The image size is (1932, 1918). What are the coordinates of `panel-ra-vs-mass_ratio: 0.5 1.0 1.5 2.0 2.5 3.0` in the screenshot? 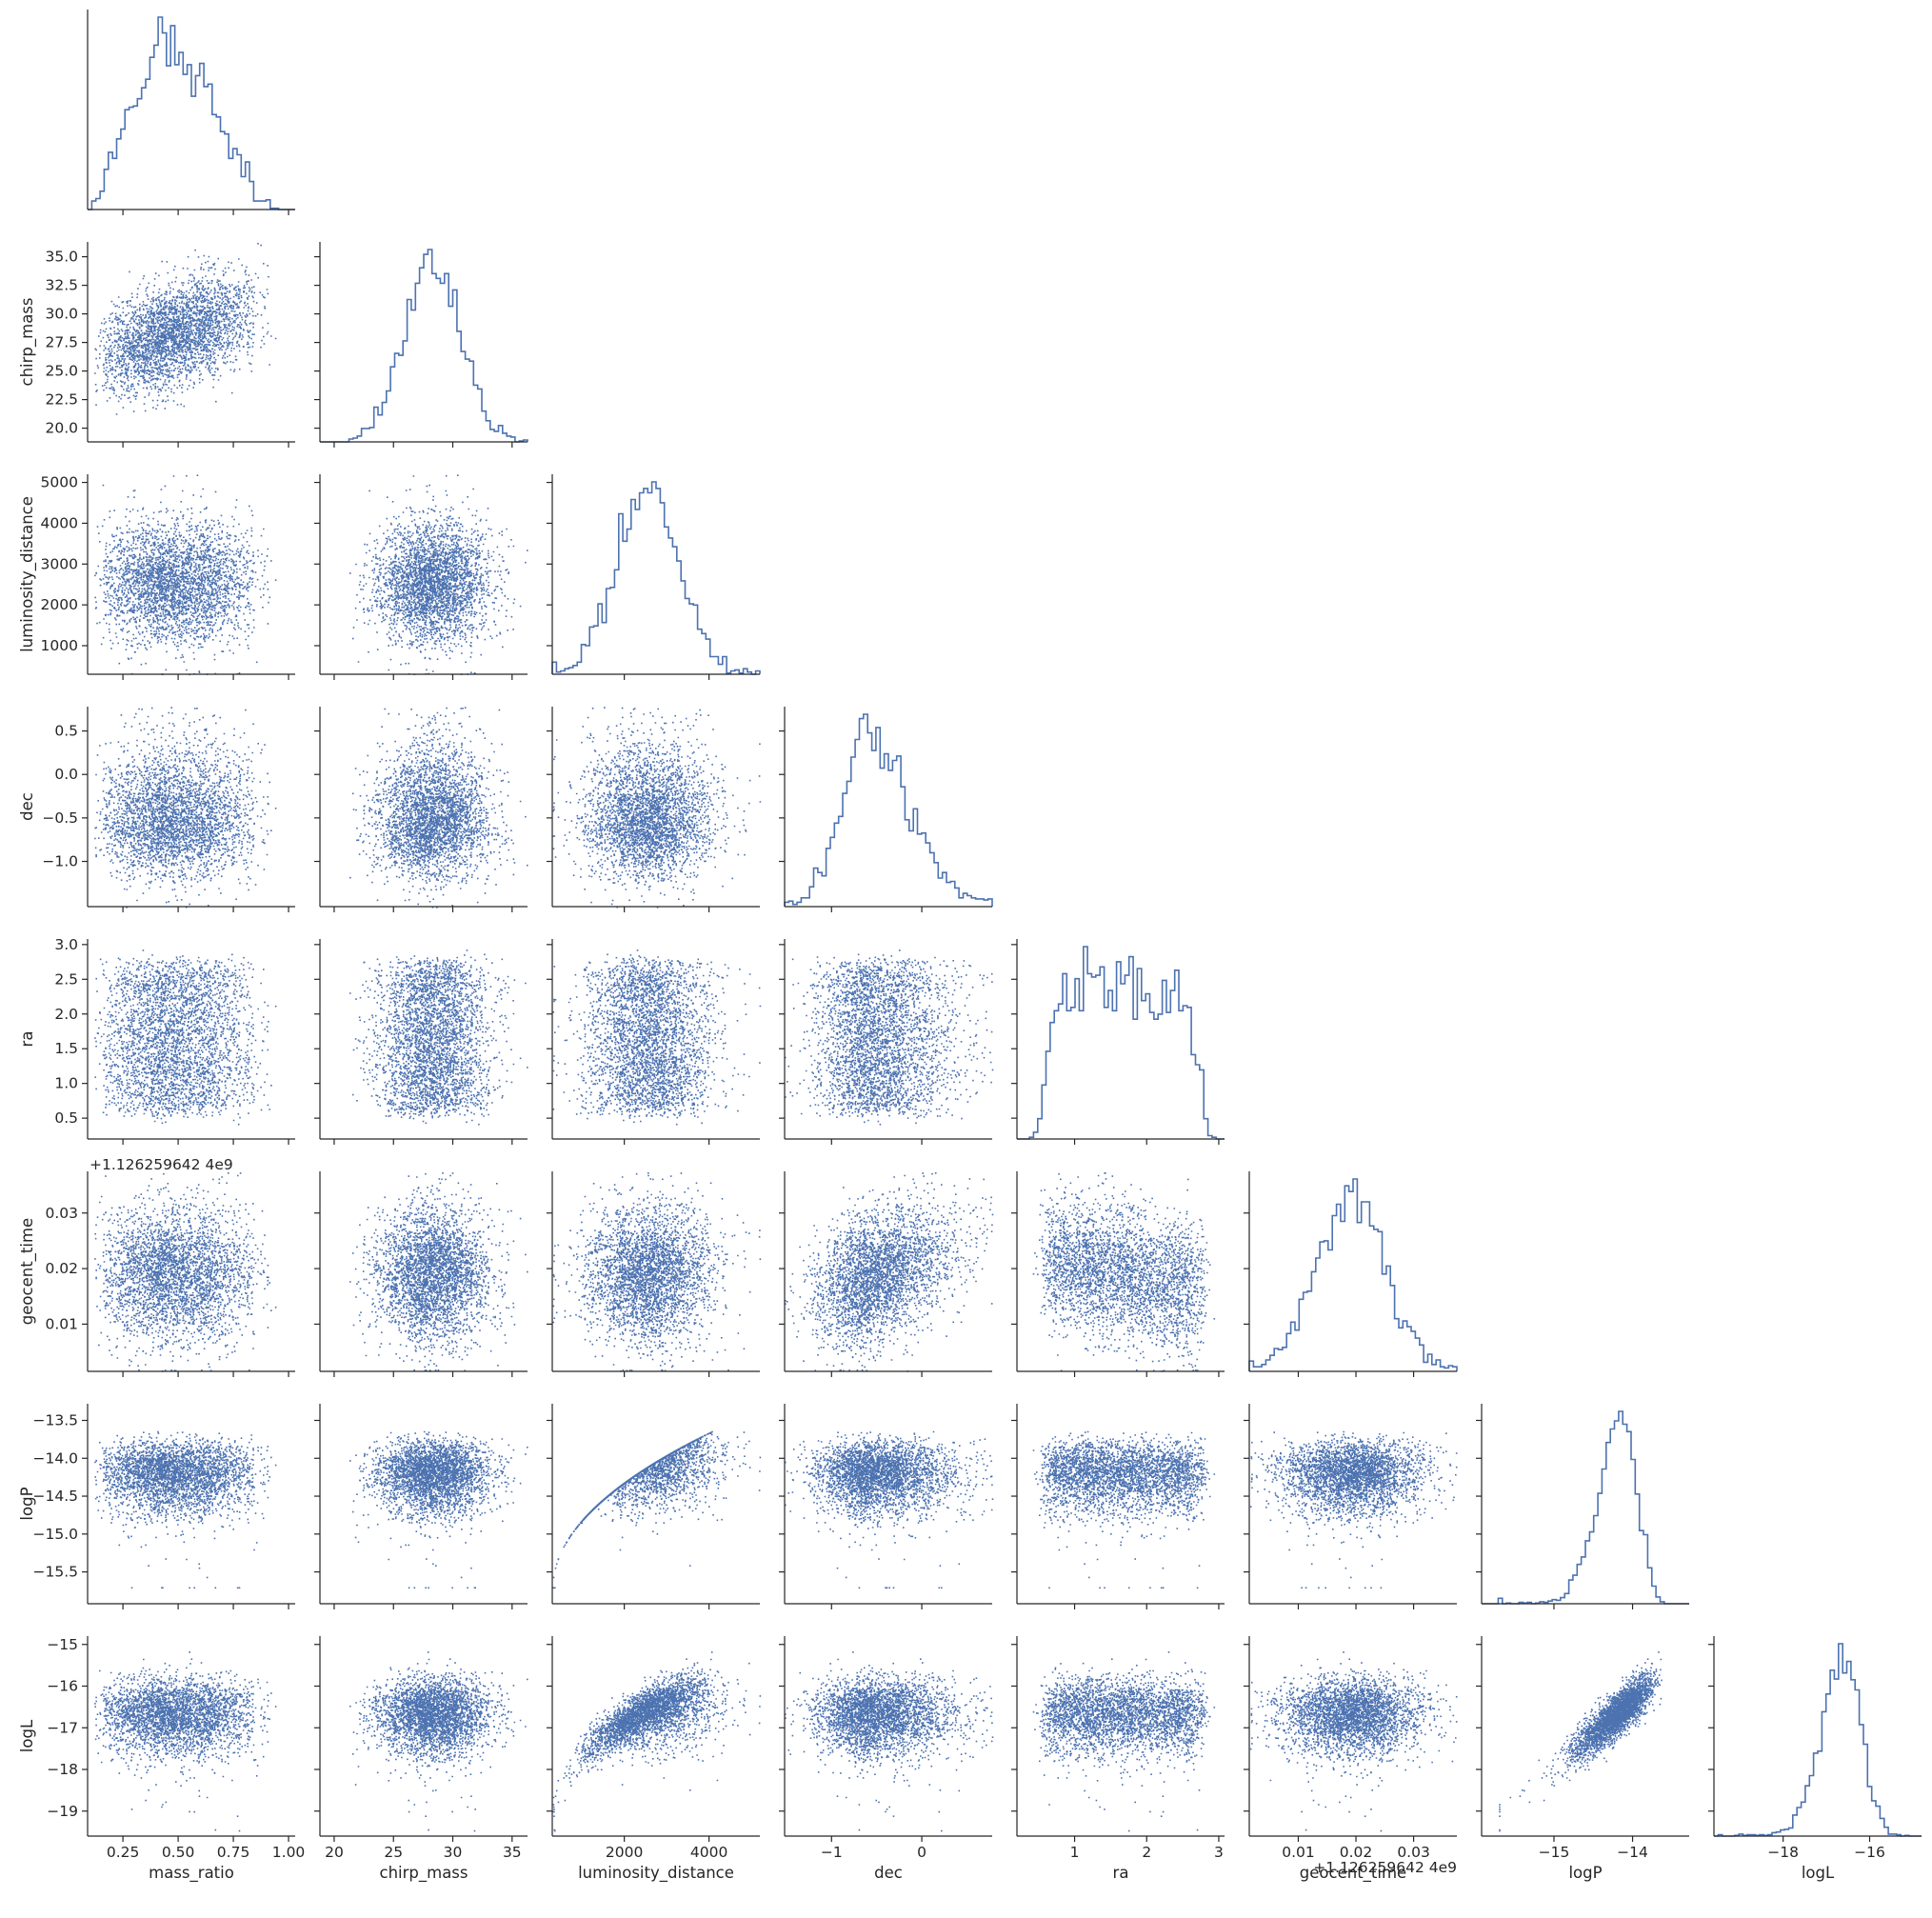 It's located at (174, 1040).